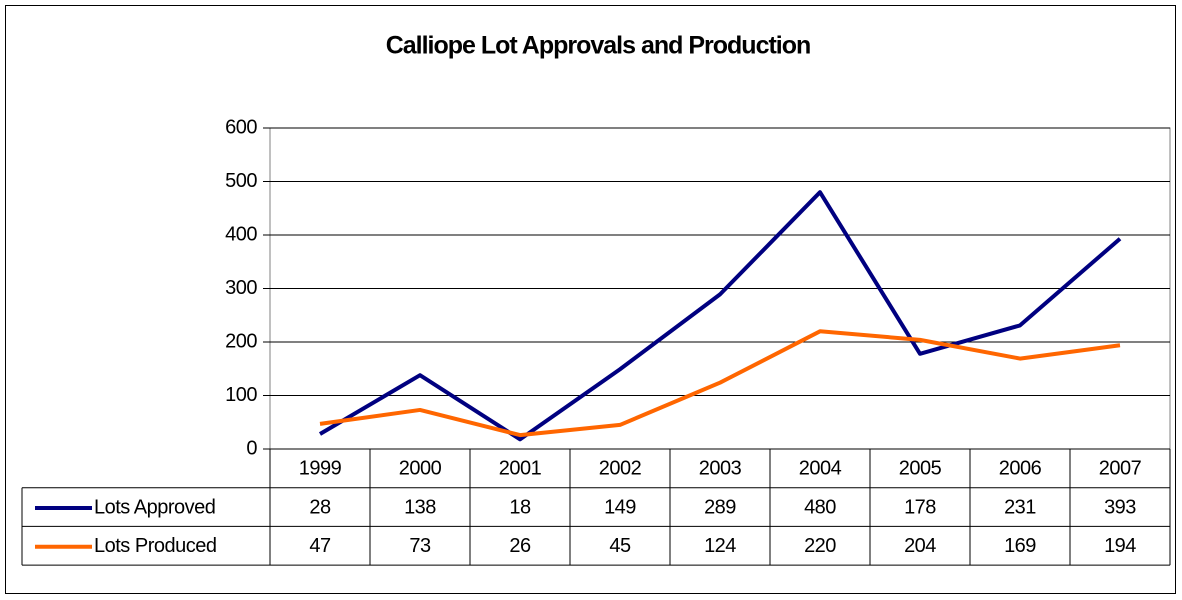 This screenshot has width=1182, height=600. What do you see at coordinates (820, 546) in the screenshot?
I see `table-value: 220` at bounding box center [820, 546].